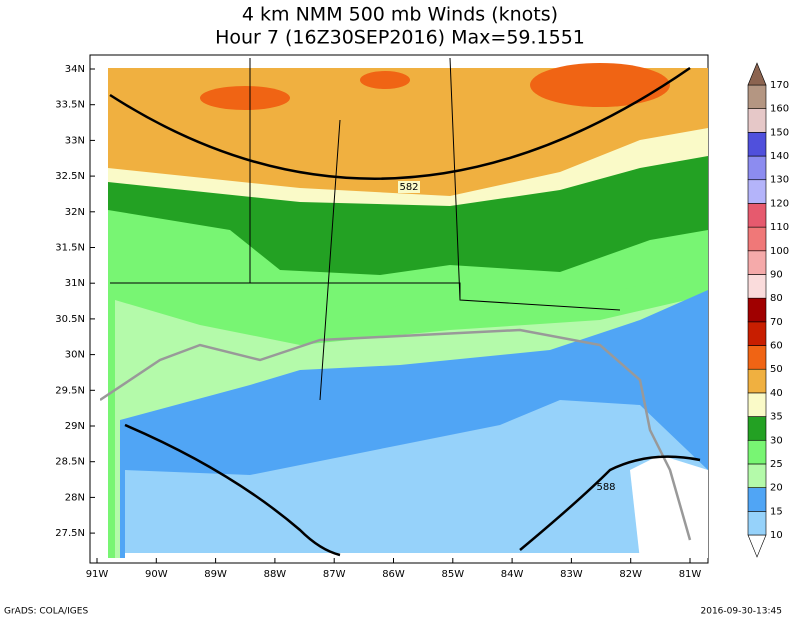 The height and width of the screenshot is (622, 800). Describe the element at coordinates (776, 535) in the screenshot. I see `colorbar-label: 10` at that location.